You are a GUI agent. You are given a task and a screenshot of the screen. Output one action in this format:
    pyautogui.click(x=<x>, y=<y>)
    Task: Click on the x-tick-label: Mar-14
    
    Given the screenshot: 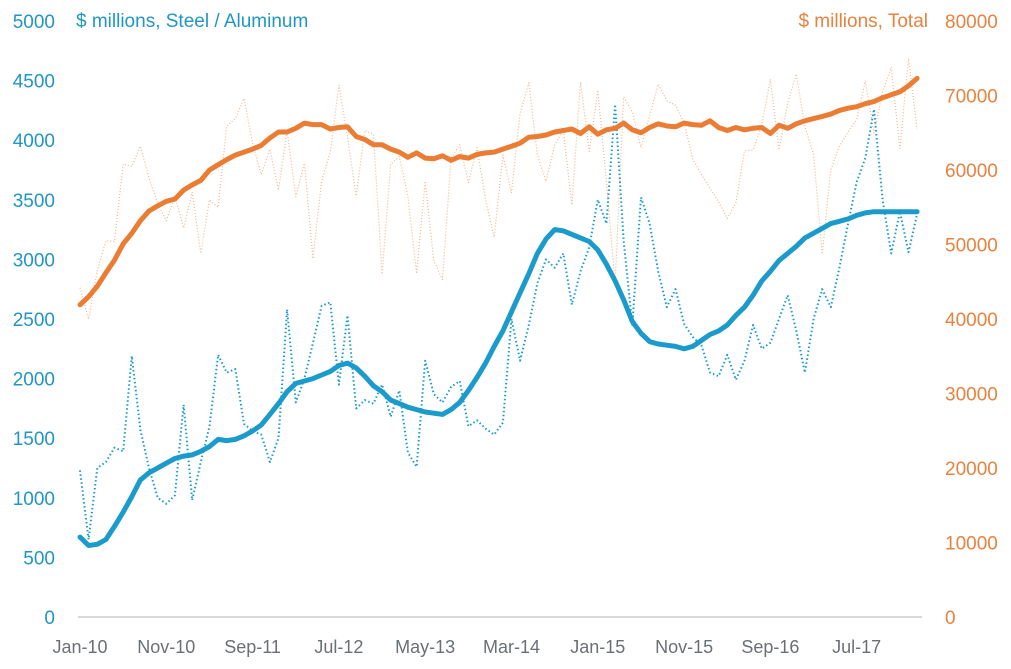 What is the action you would take?
    pyautogui.click(x=511, y=647)
    